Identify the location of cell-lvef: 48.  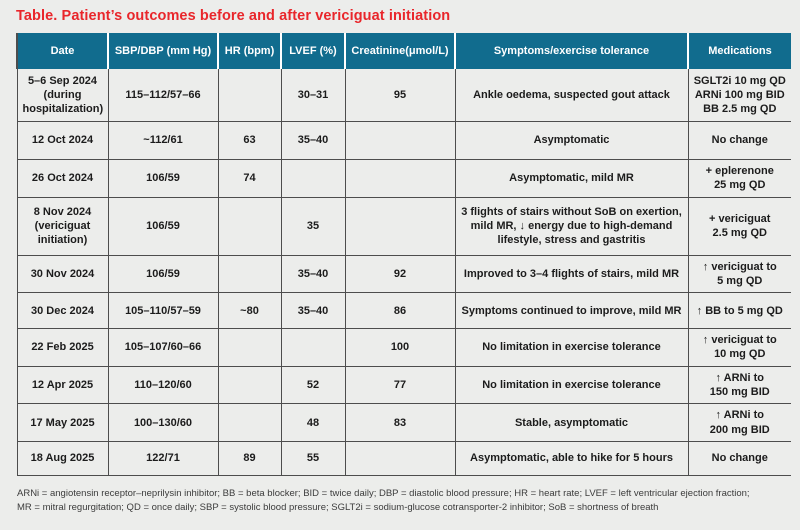
(312, 422).